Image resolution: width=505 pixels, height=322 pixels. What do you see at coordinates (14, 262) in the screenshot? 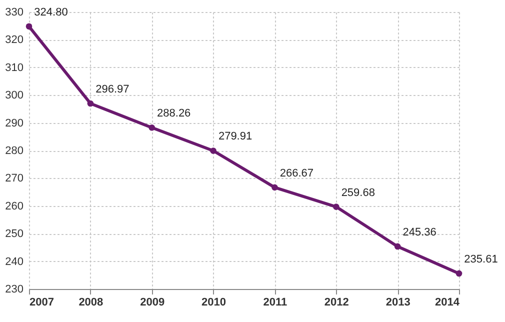
I see `y-tick-label: 240` at bounding box center [14, 262].